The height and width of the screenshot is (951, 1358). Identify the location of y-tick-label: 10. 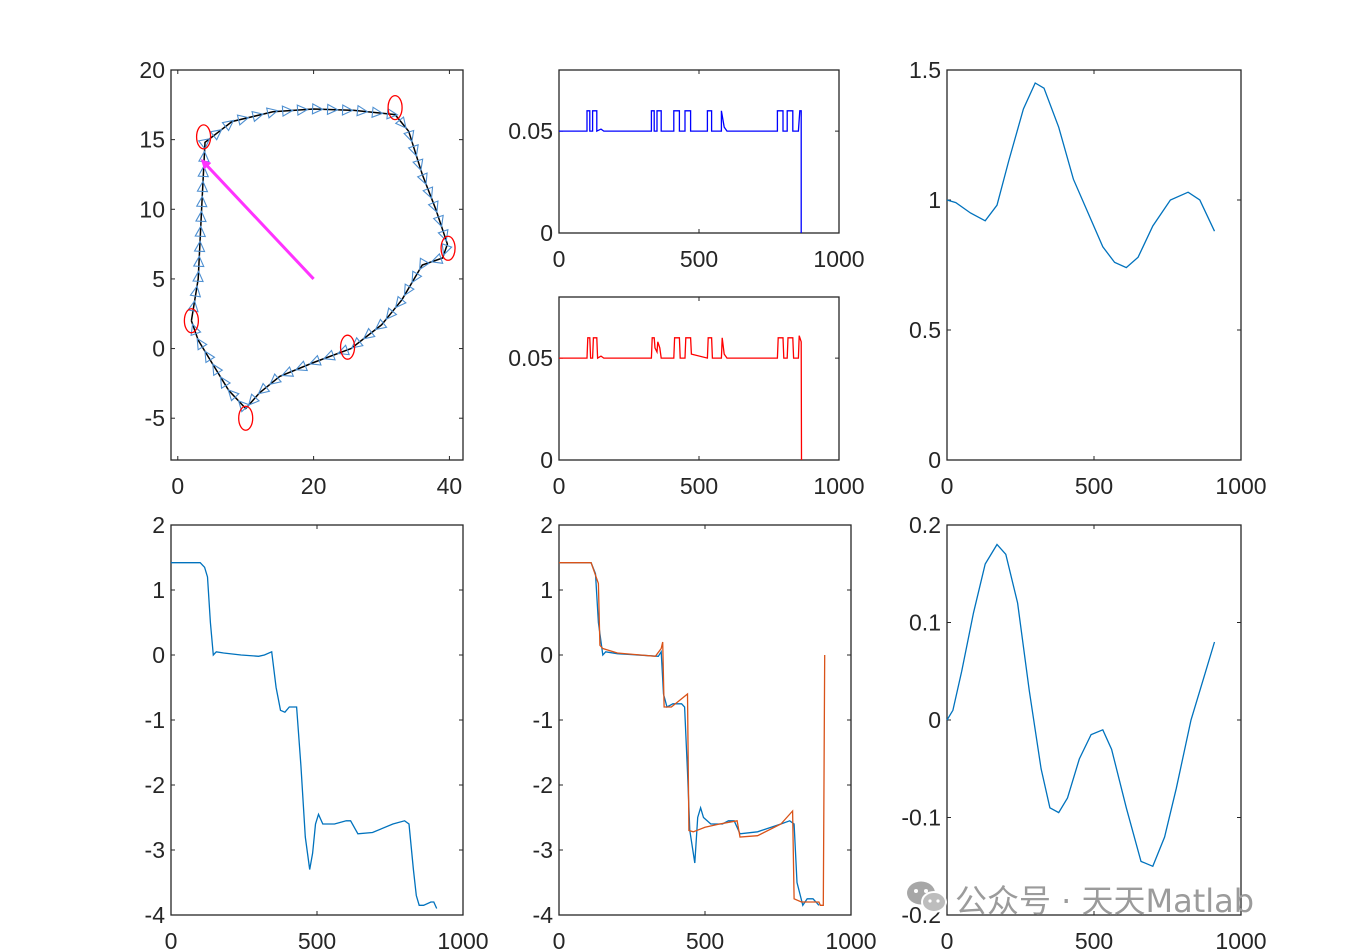
(152, 209).